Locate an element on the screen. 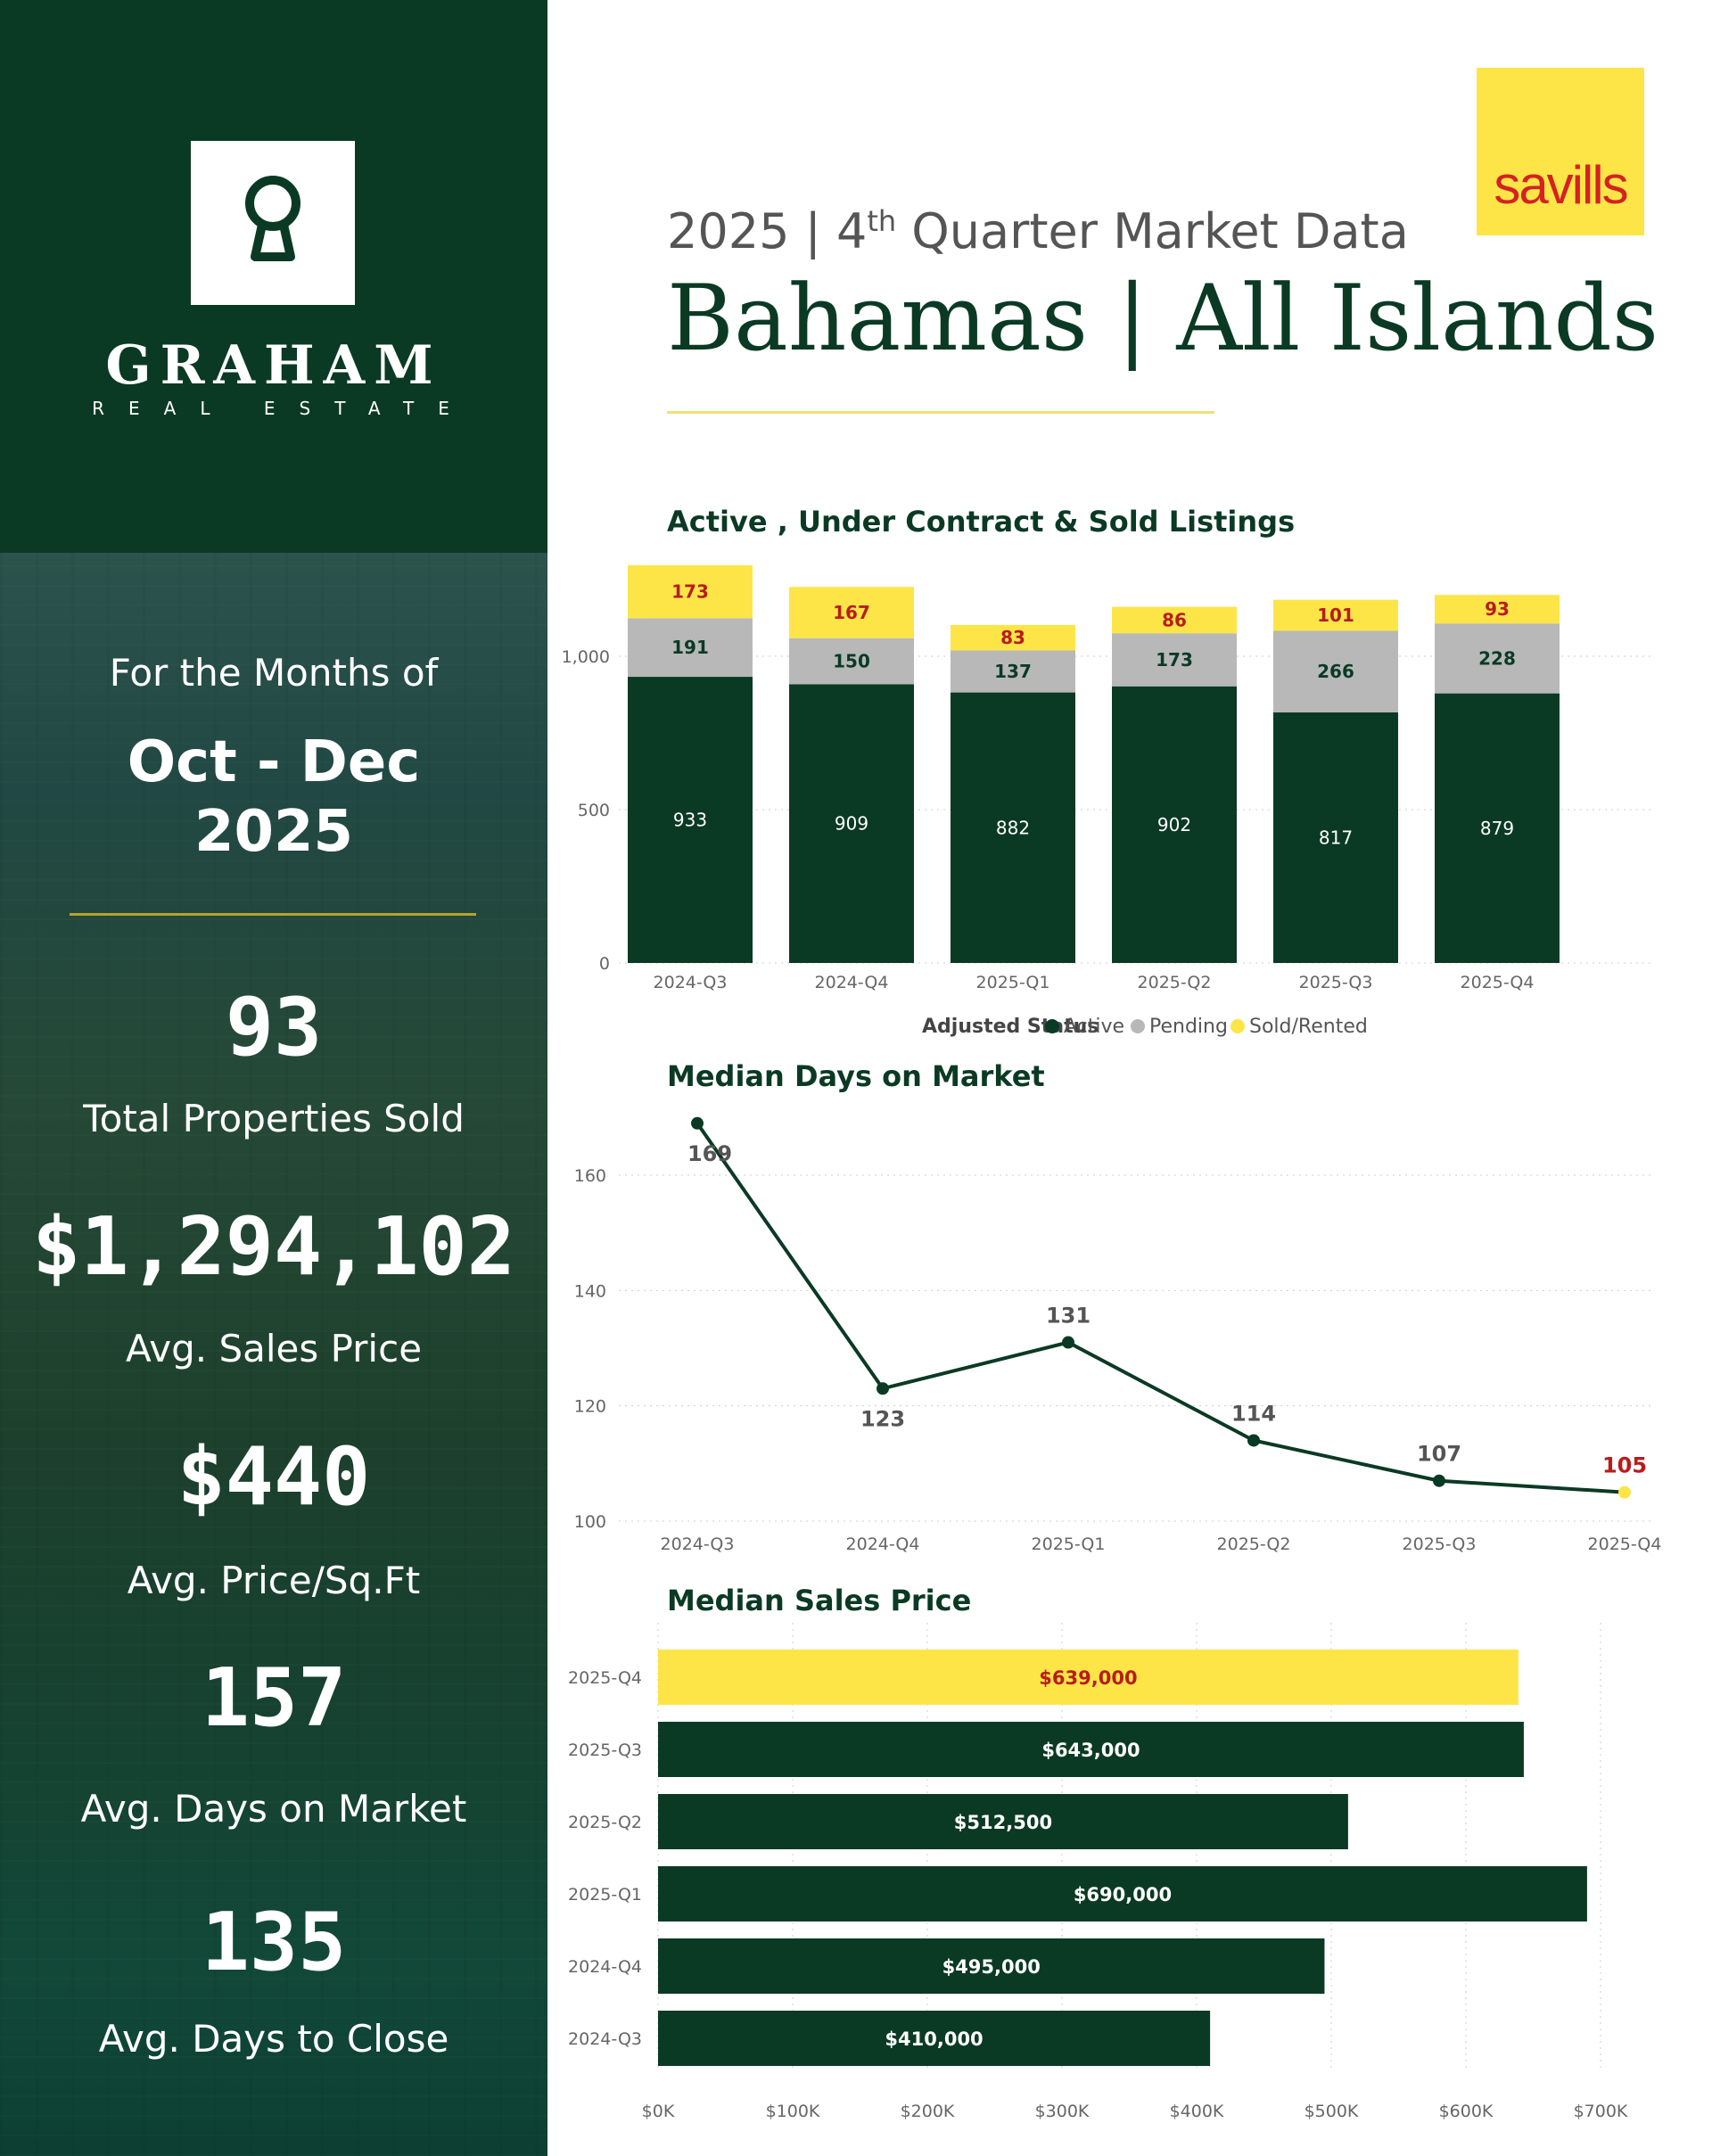  sidebar-divider is located at coordinates (273, 914).